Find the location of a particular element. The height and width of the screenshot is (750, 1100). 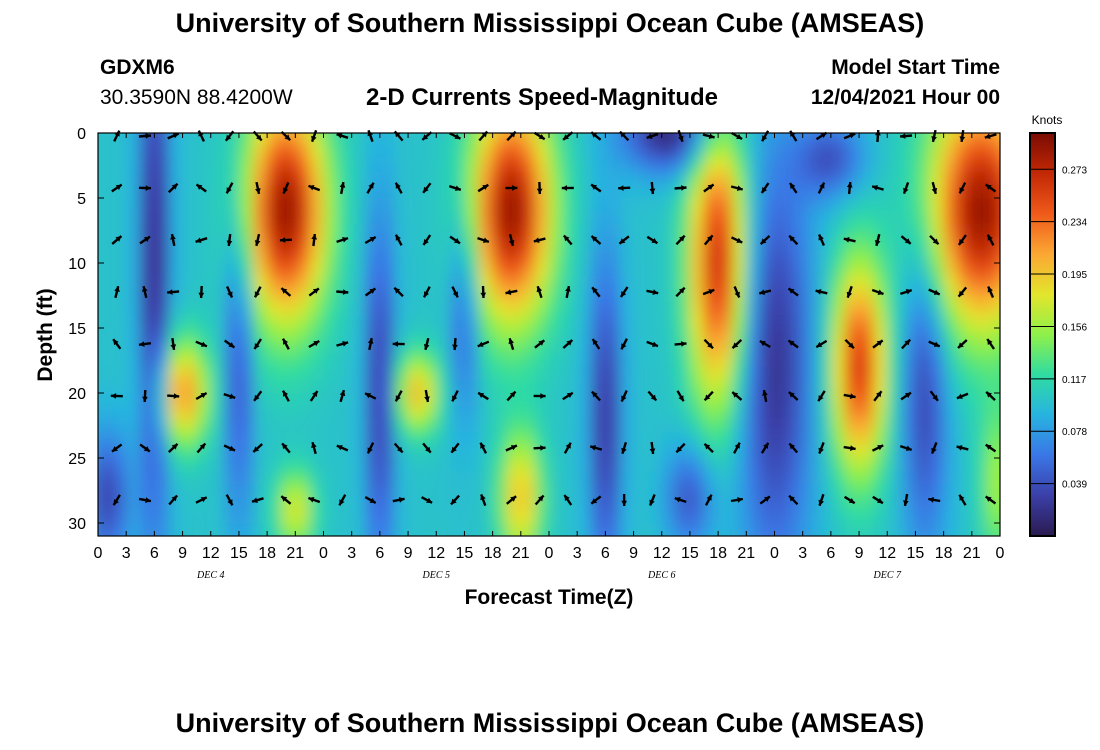

y-axis-label: Depth (ft) is located at coordinates (45, 334).